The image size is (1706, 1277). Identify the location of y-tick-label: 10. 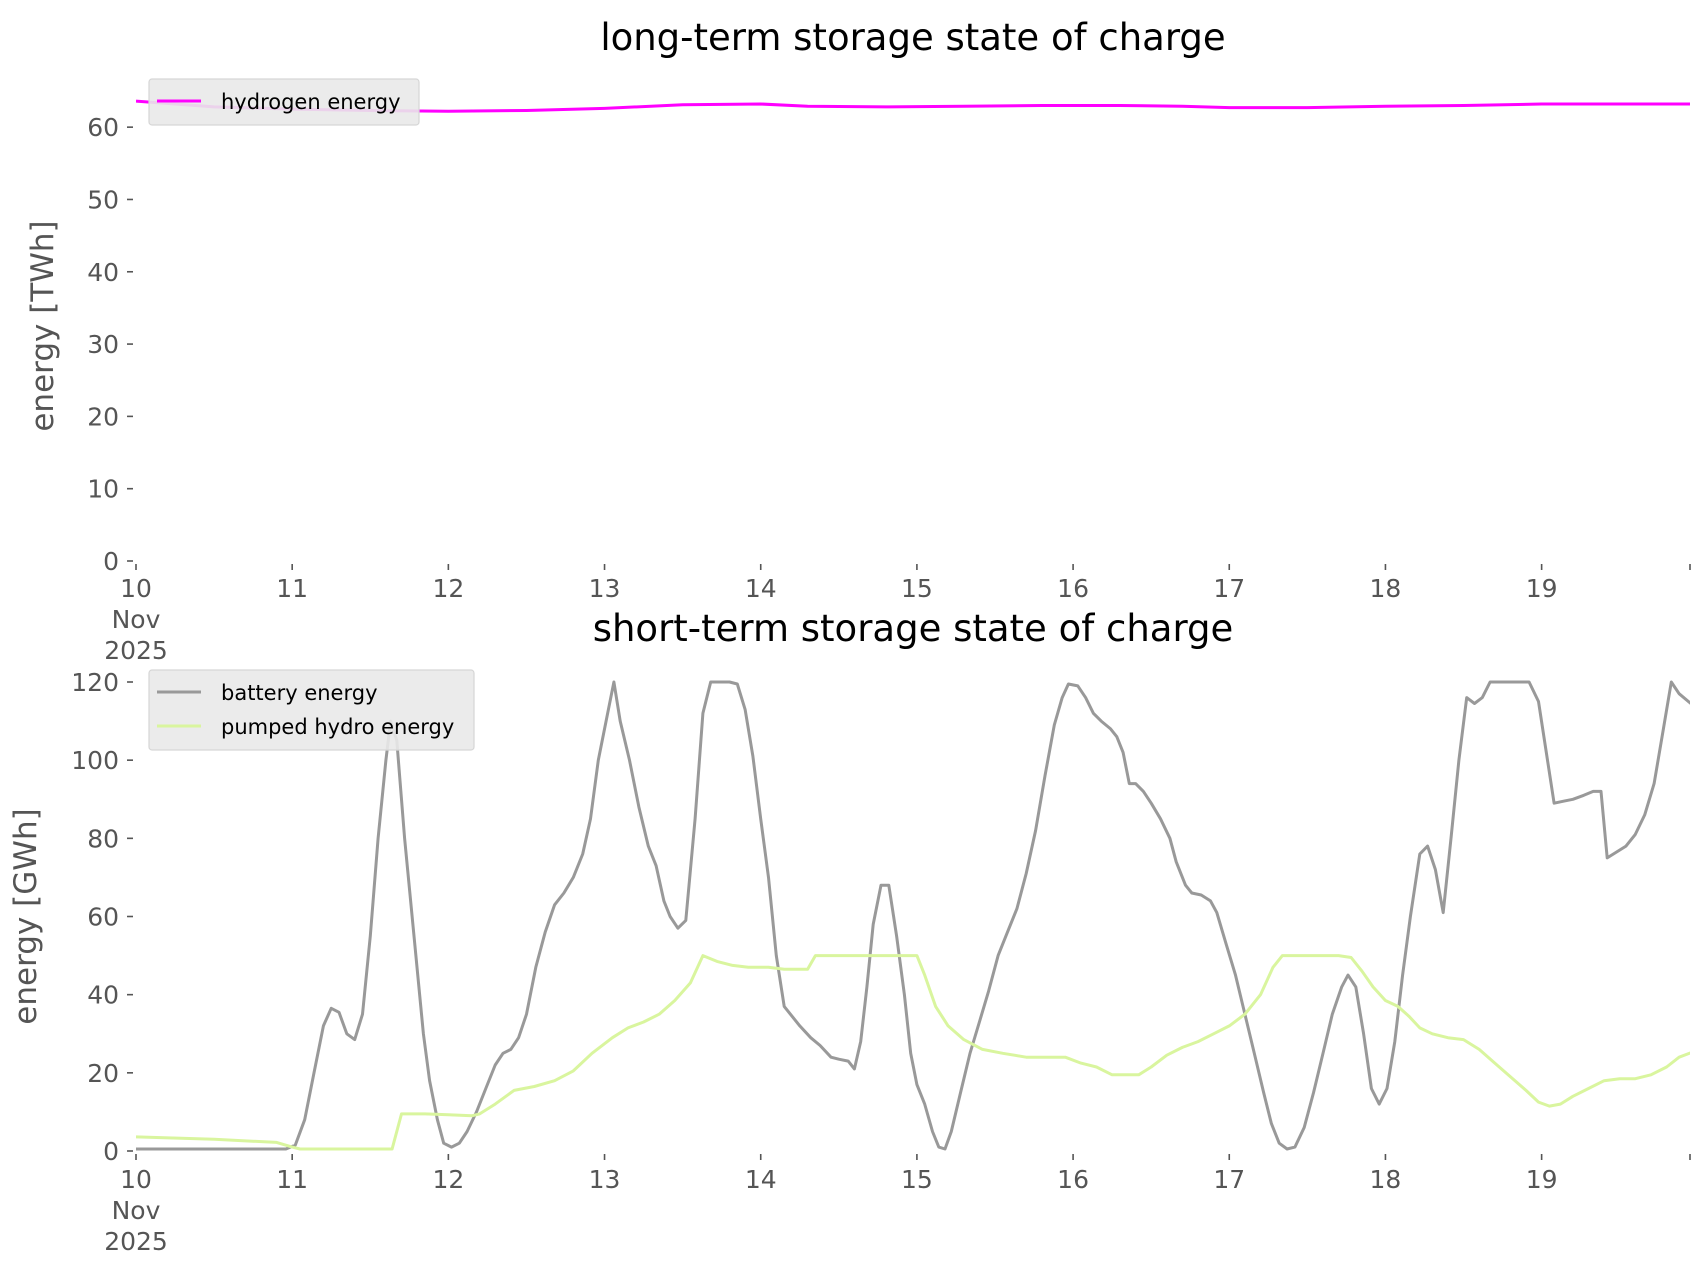
(103, 489).